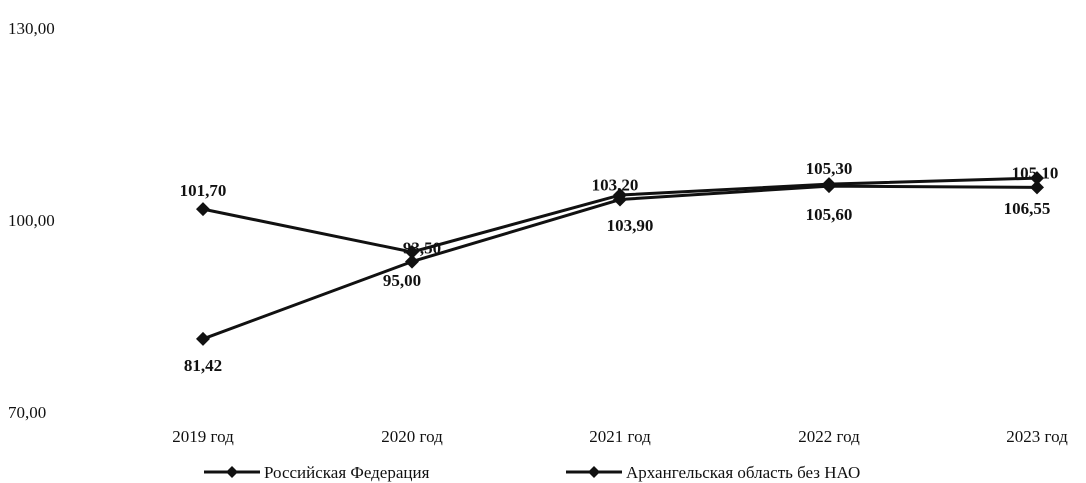 This screenshot has width=1086, height=483. I want to click on data-label: 95,00, so click(402, 280).